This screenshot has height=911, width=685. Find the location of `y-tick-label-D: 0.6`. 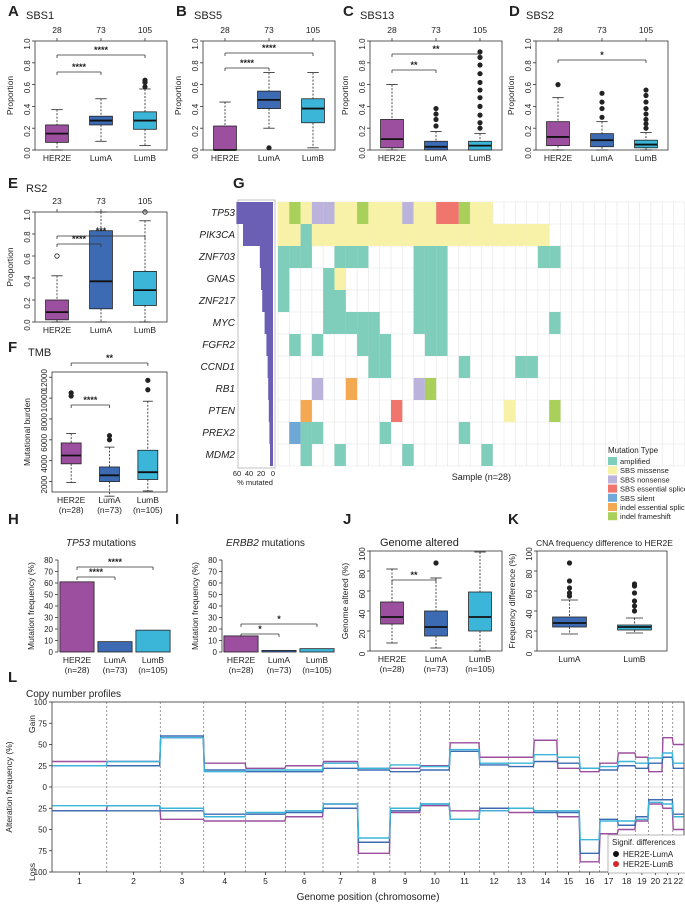

y-tick-label-D: 0.6 is located at coordinates (528, 87).